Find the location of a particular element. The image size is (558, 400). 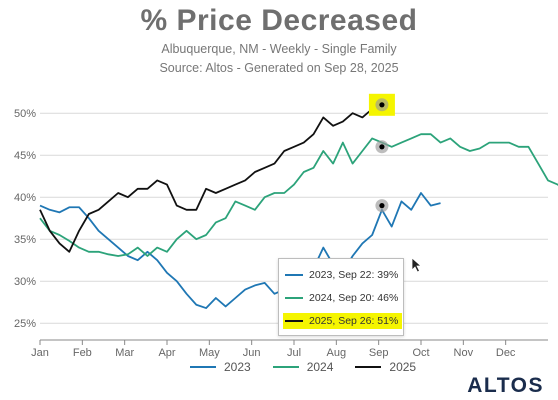

tooltip-swatch-2025 is located at coordinates (294, 321).